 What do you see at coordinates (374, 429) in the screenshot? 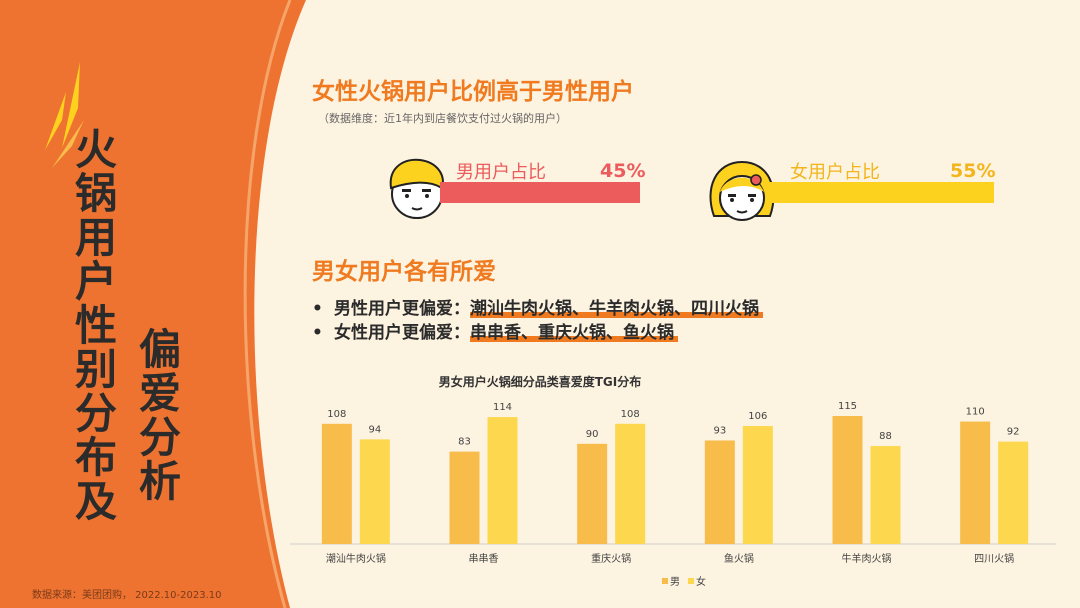
I see `data-label: 94` at bounding box center [374, 429].